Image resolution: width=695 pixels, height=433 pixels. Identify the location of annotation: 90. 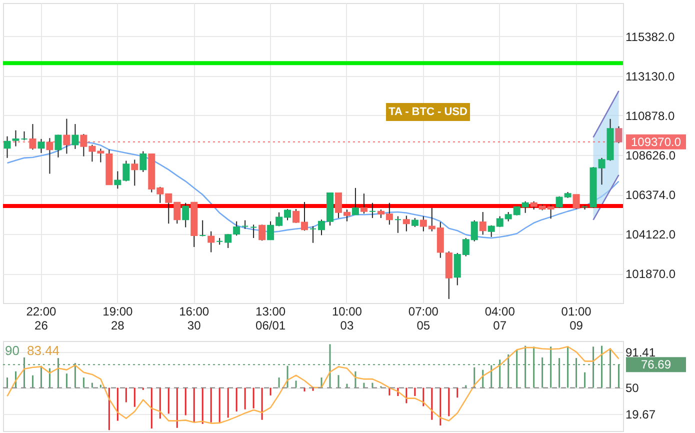
(12, 350).